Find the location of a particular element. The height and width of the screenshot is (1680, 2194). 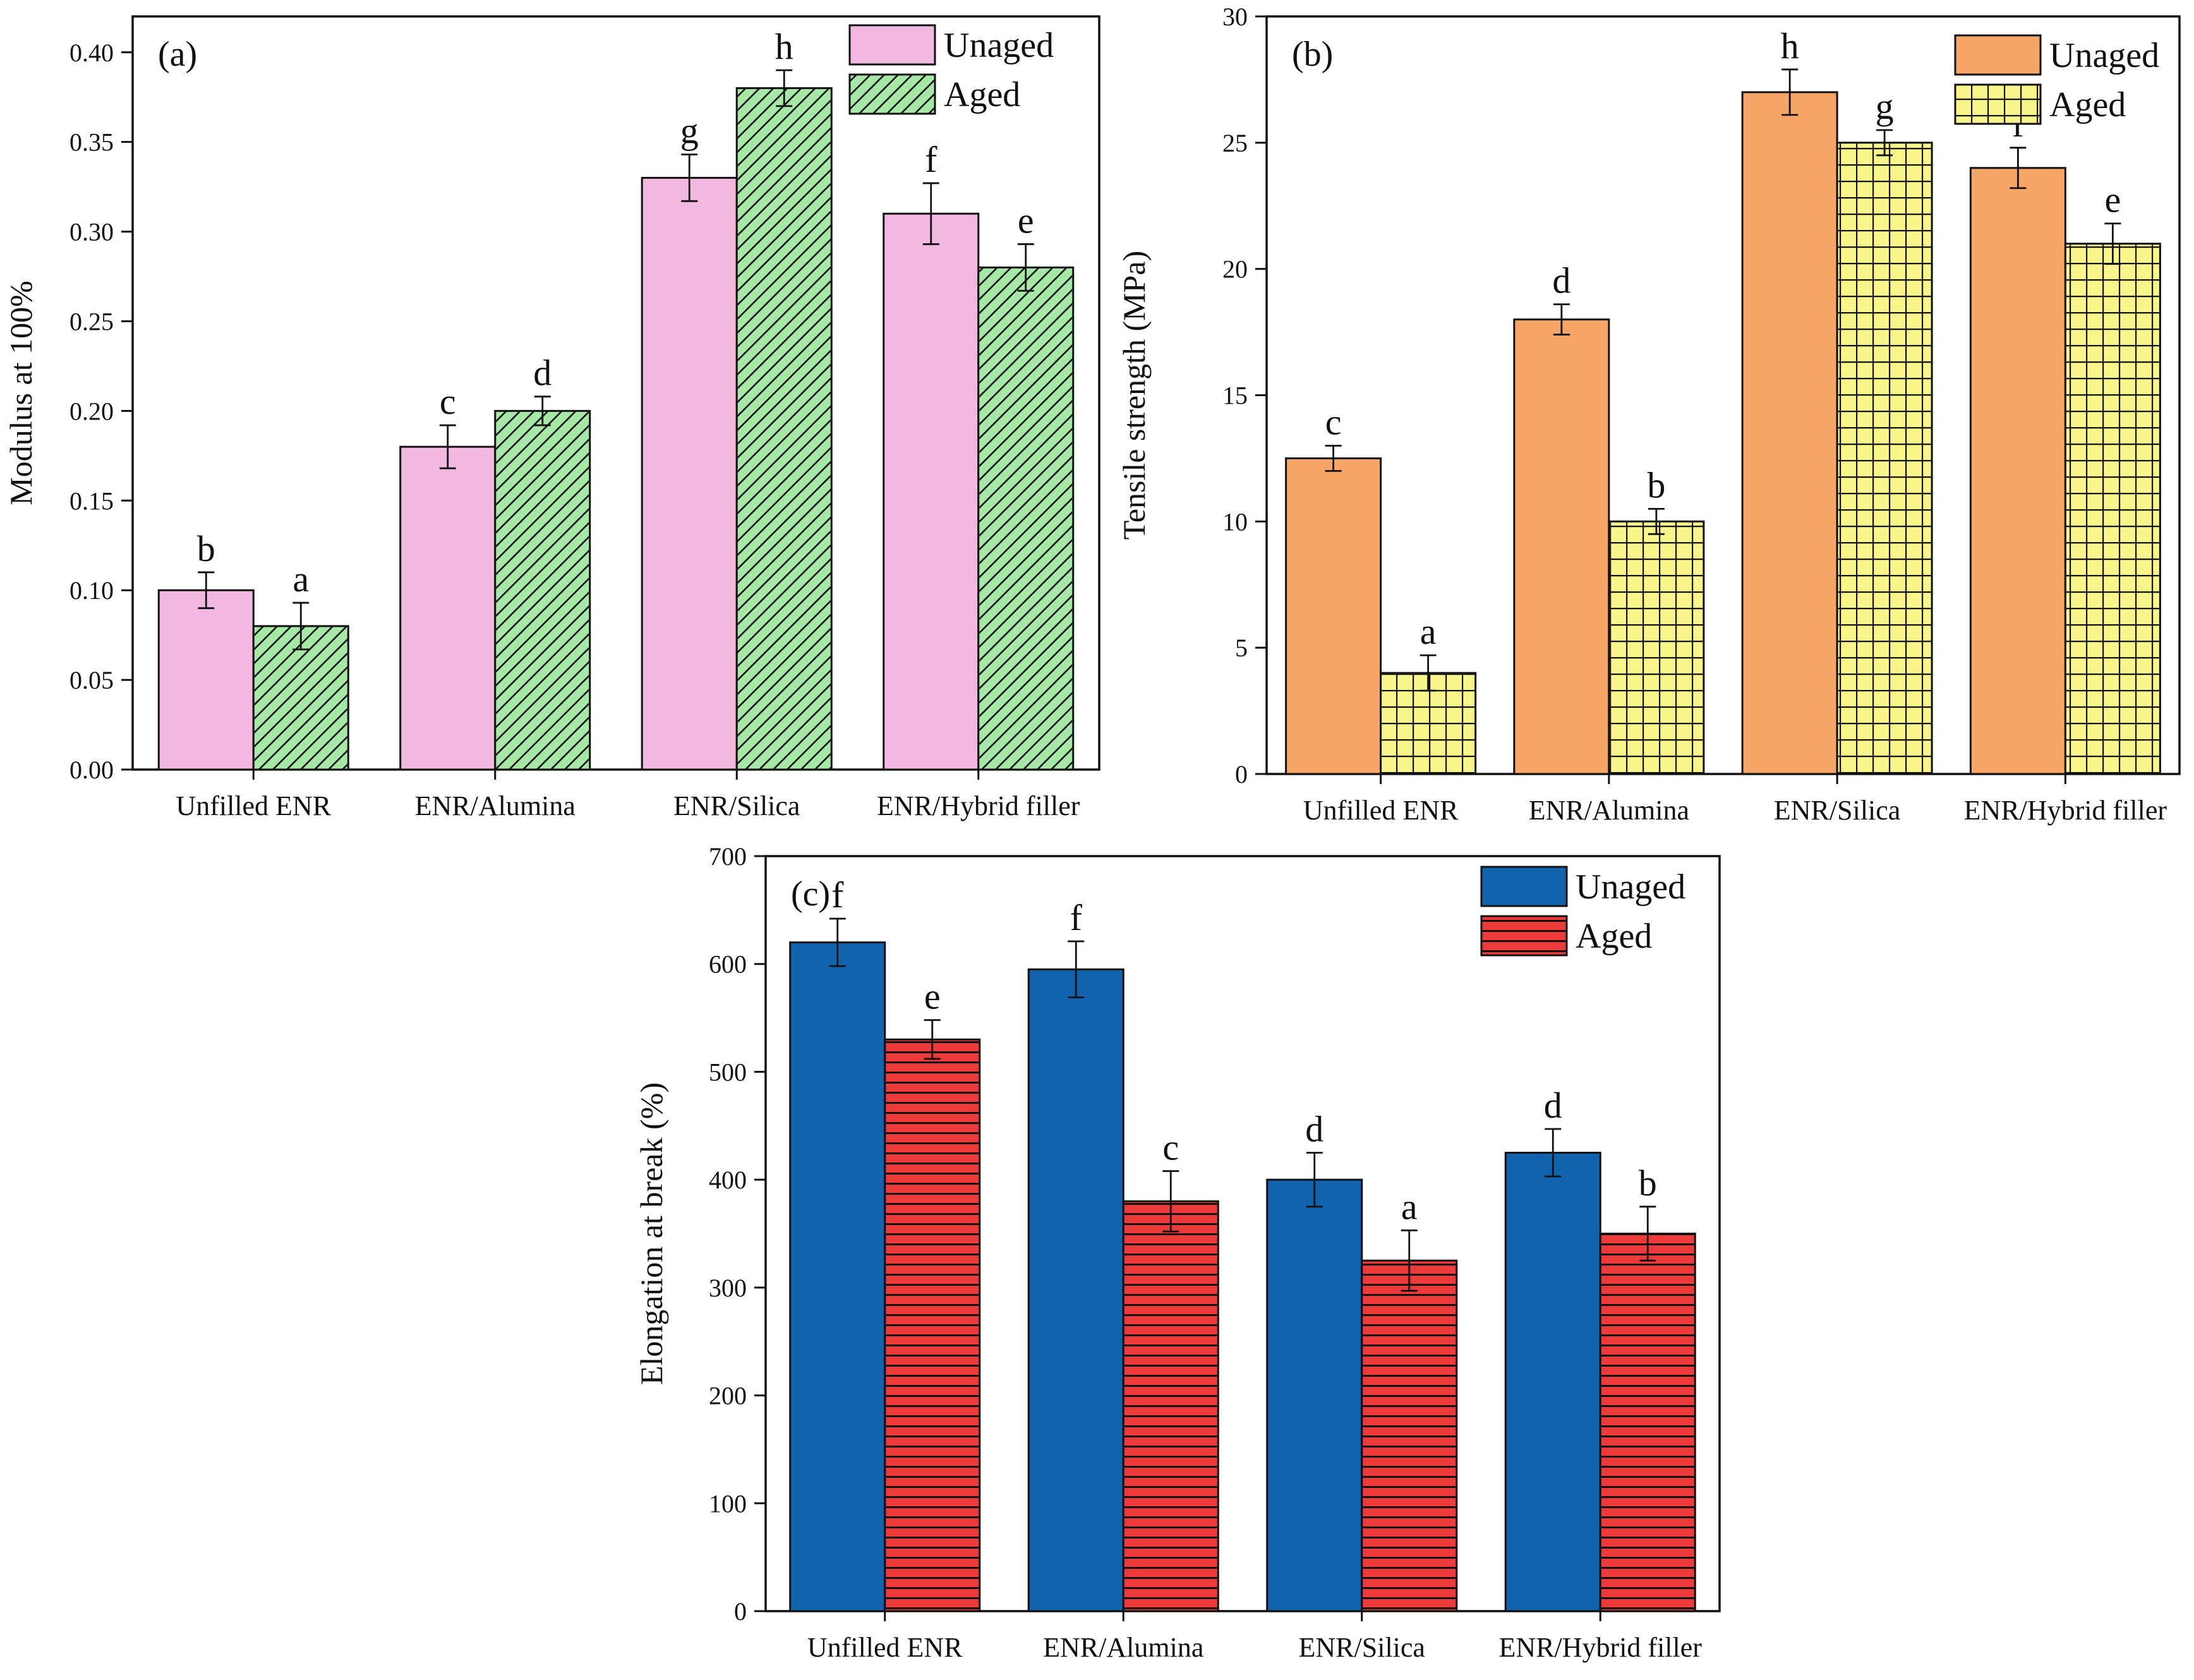

panel-label: (a) is located at coordinates (178, 54).